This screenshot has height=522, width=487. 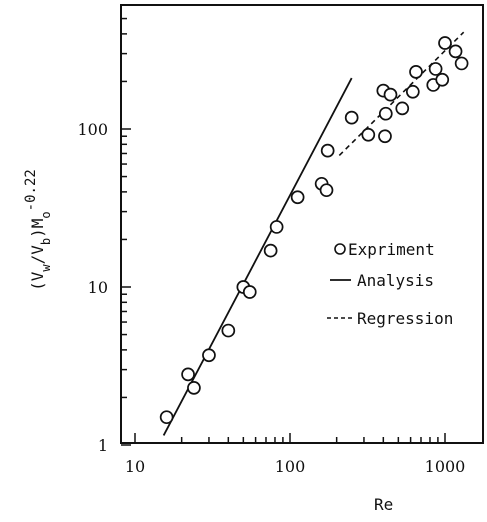 I want to click on y-axis-label: (Vw/Vb)Mo-0.22, so click(x=38, y=230).